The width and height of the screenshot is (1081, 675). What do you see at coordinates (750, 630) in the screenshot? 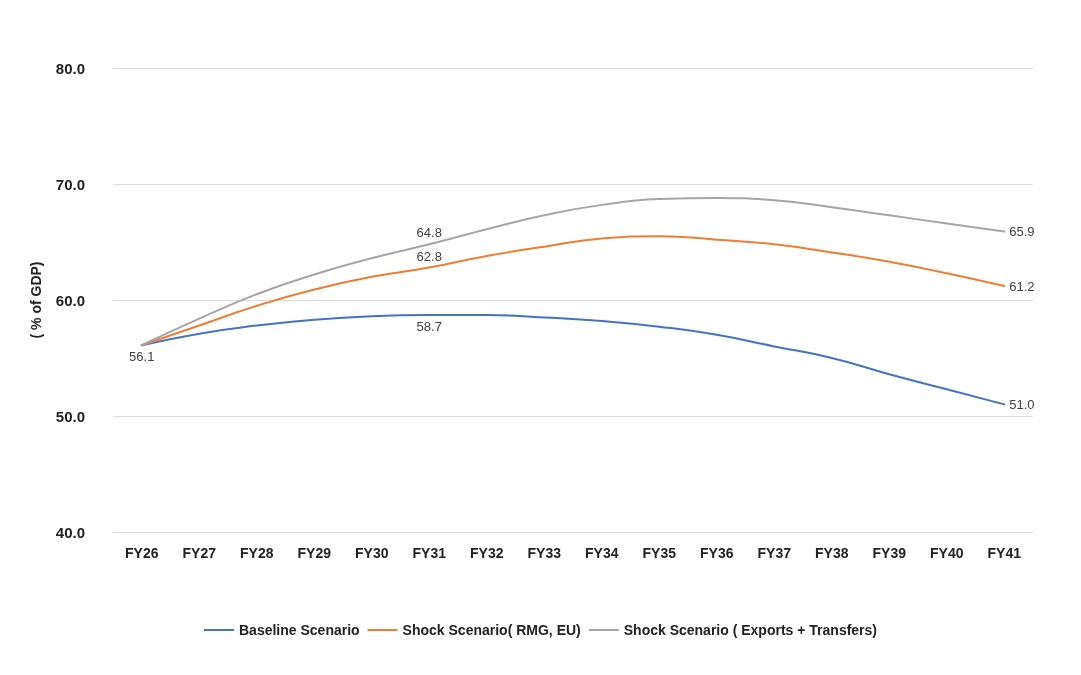
I see `legend-label: Shock Scenario ( Exports + Transfers)` at bounding box center [750, 630].